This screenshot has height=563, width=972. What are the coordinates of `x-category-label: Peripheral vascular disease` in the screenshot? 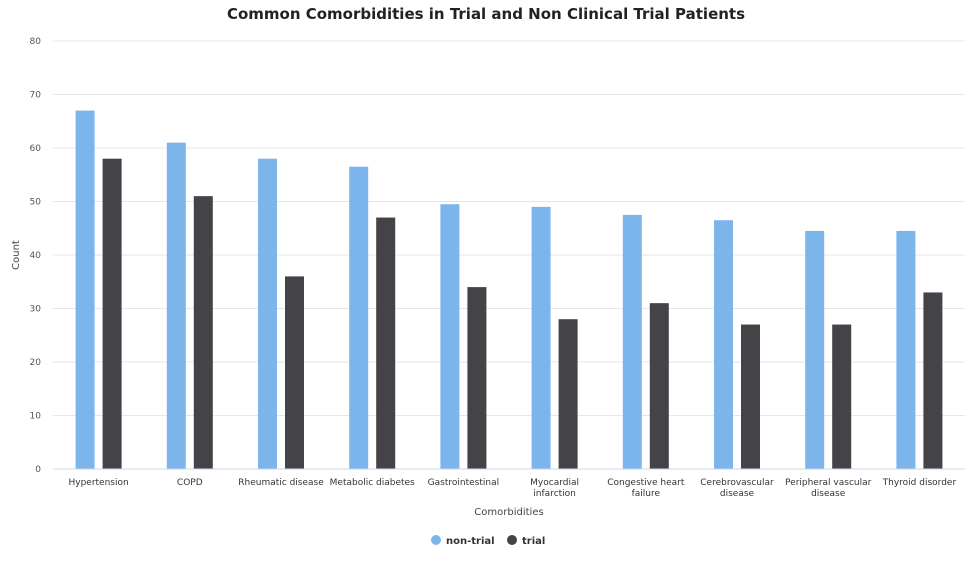 It's located at (828, 488).